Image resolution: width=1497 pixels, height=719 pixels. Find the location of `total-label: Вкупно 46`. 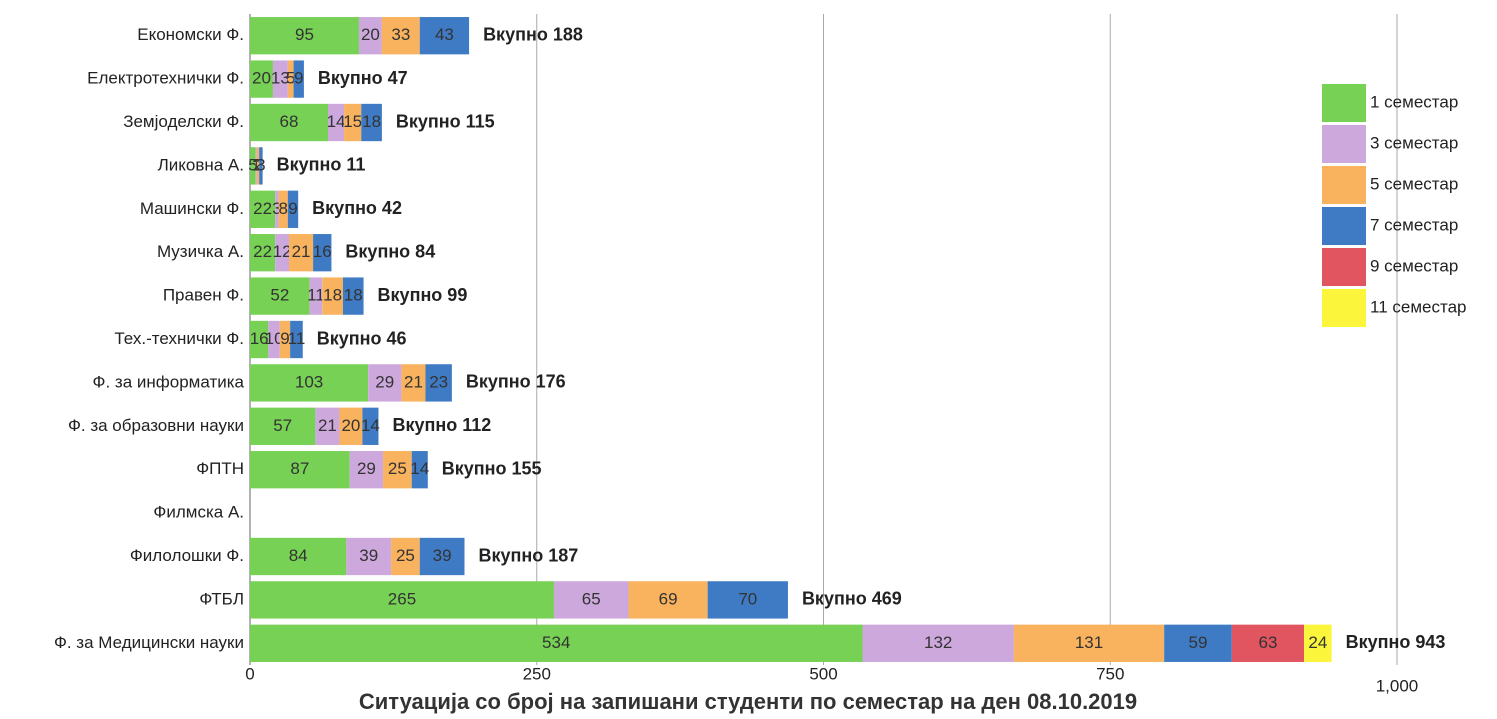

total-label: Вкупно 46 is located at coordinates (362, 338).